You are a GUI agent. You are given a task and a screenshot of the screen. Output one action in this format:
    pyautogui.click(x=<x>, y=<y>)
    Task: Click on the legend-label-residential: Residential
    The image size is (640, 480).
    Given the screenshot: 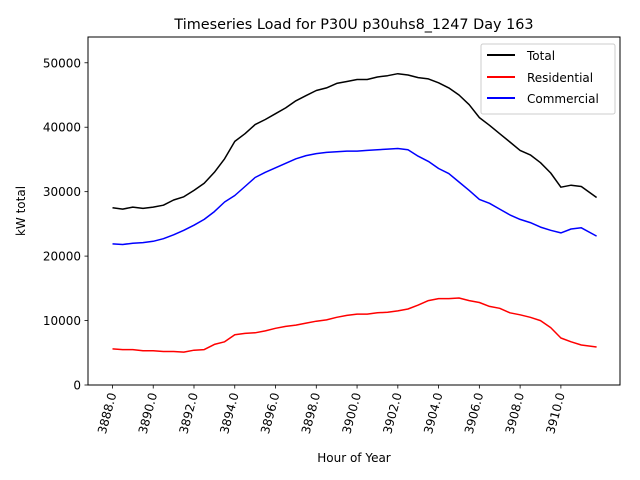 What is the action you would take?
    pyautogui.click(x=560, y=78)
    